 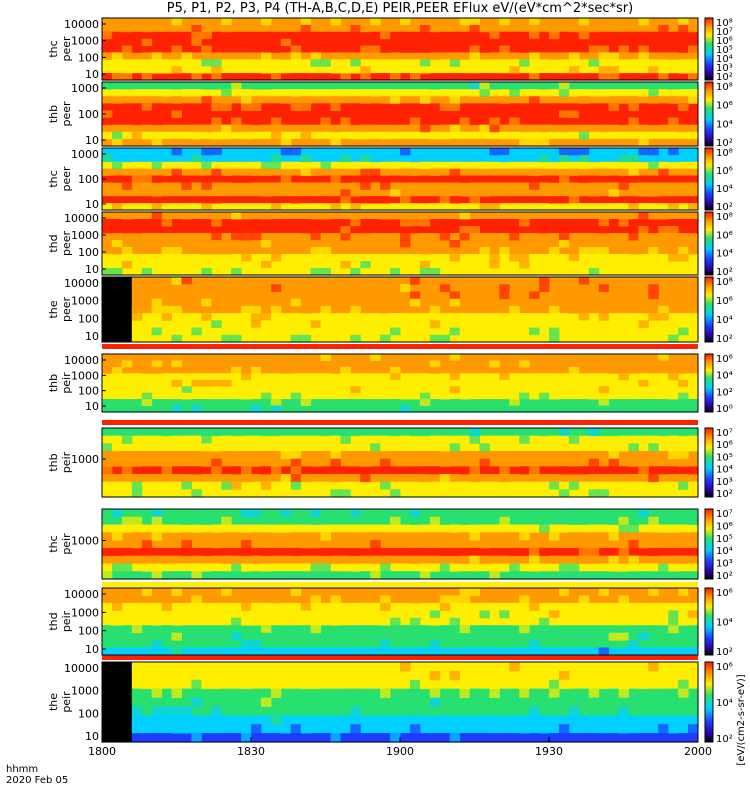 What do you see at coordinates (88, 114) in the screenshot?
I see `y-tick-label: 100` at bounding box center [88, 114].